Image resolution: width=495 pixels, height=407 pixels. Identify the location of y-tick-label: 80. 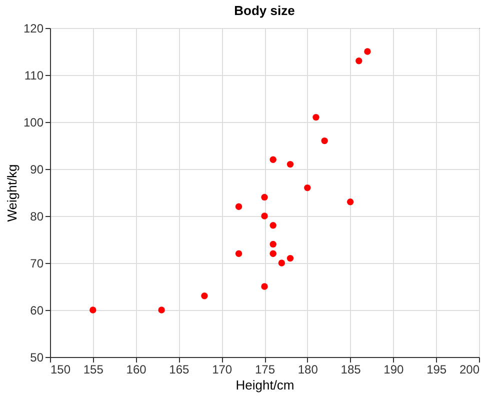
(37, 217).